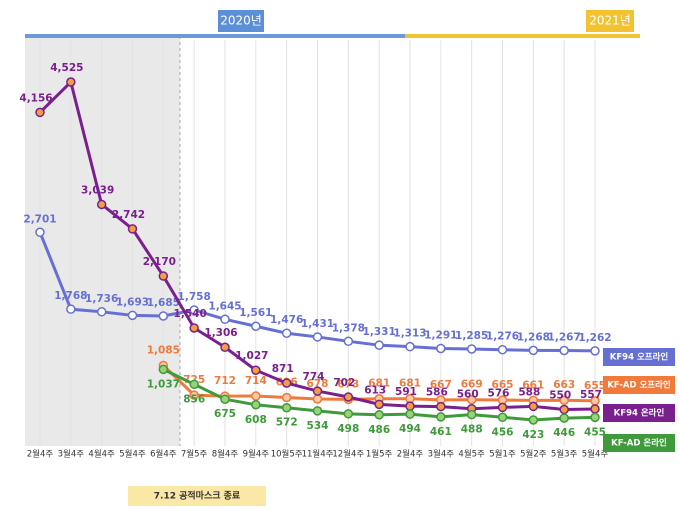  Describe the element at coordinates (379, 332) in the screenshot. I see `value-label: 1,331` at that location.